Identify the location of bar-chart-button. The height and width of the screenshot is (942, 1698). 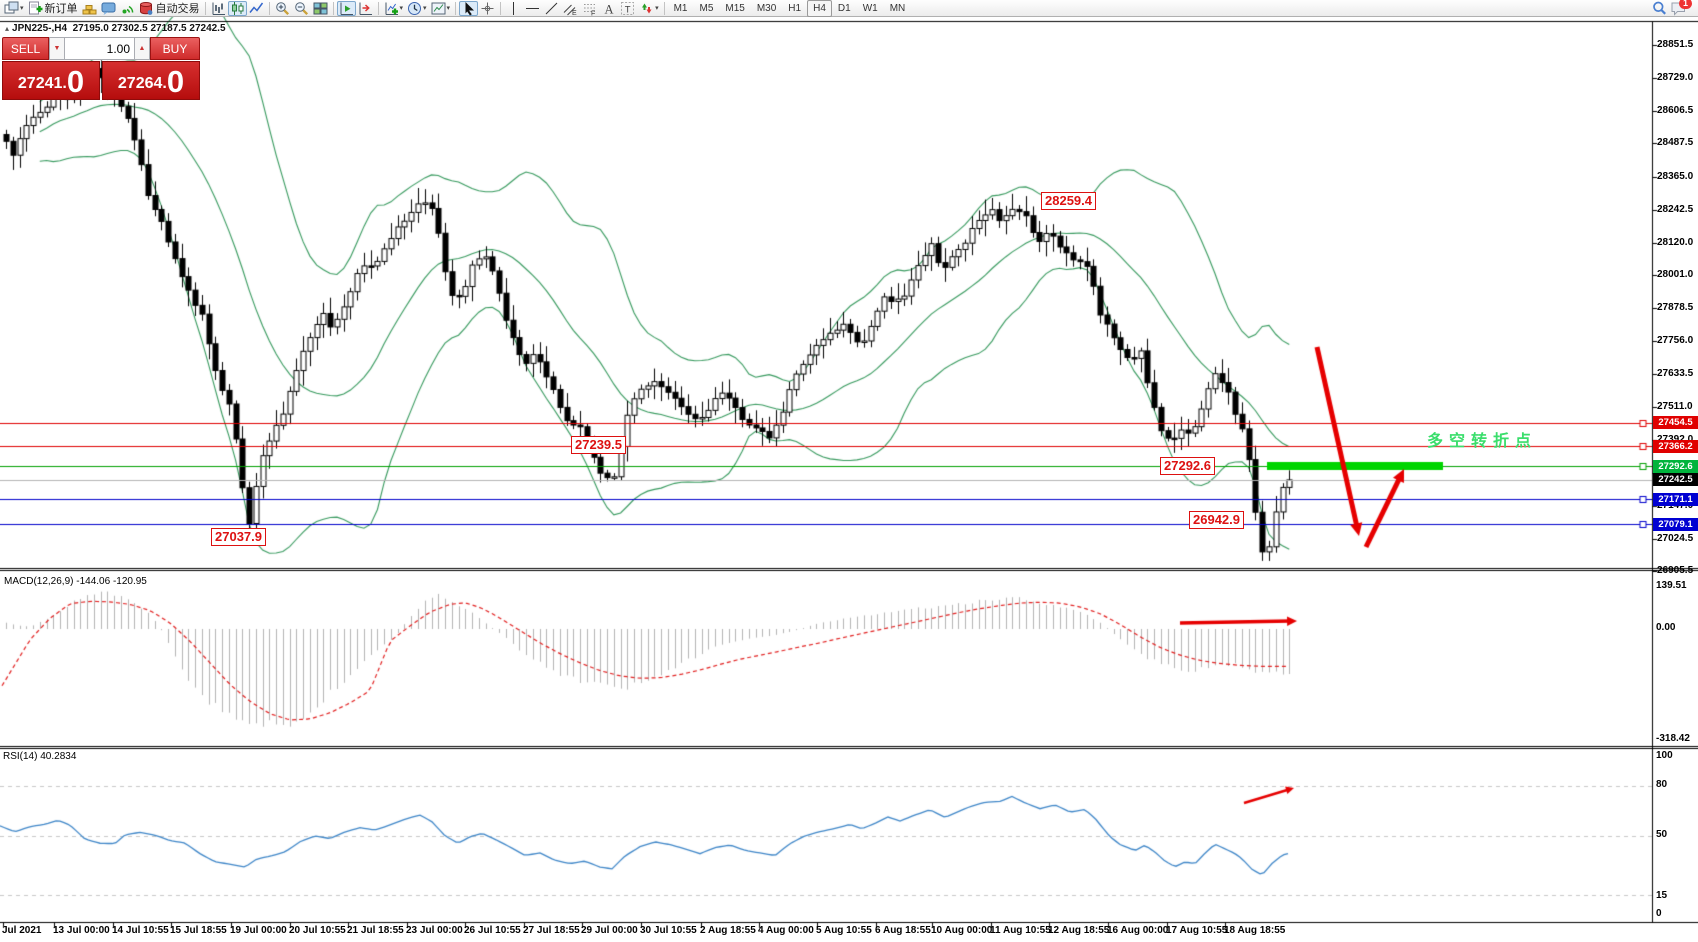
(218, 8).